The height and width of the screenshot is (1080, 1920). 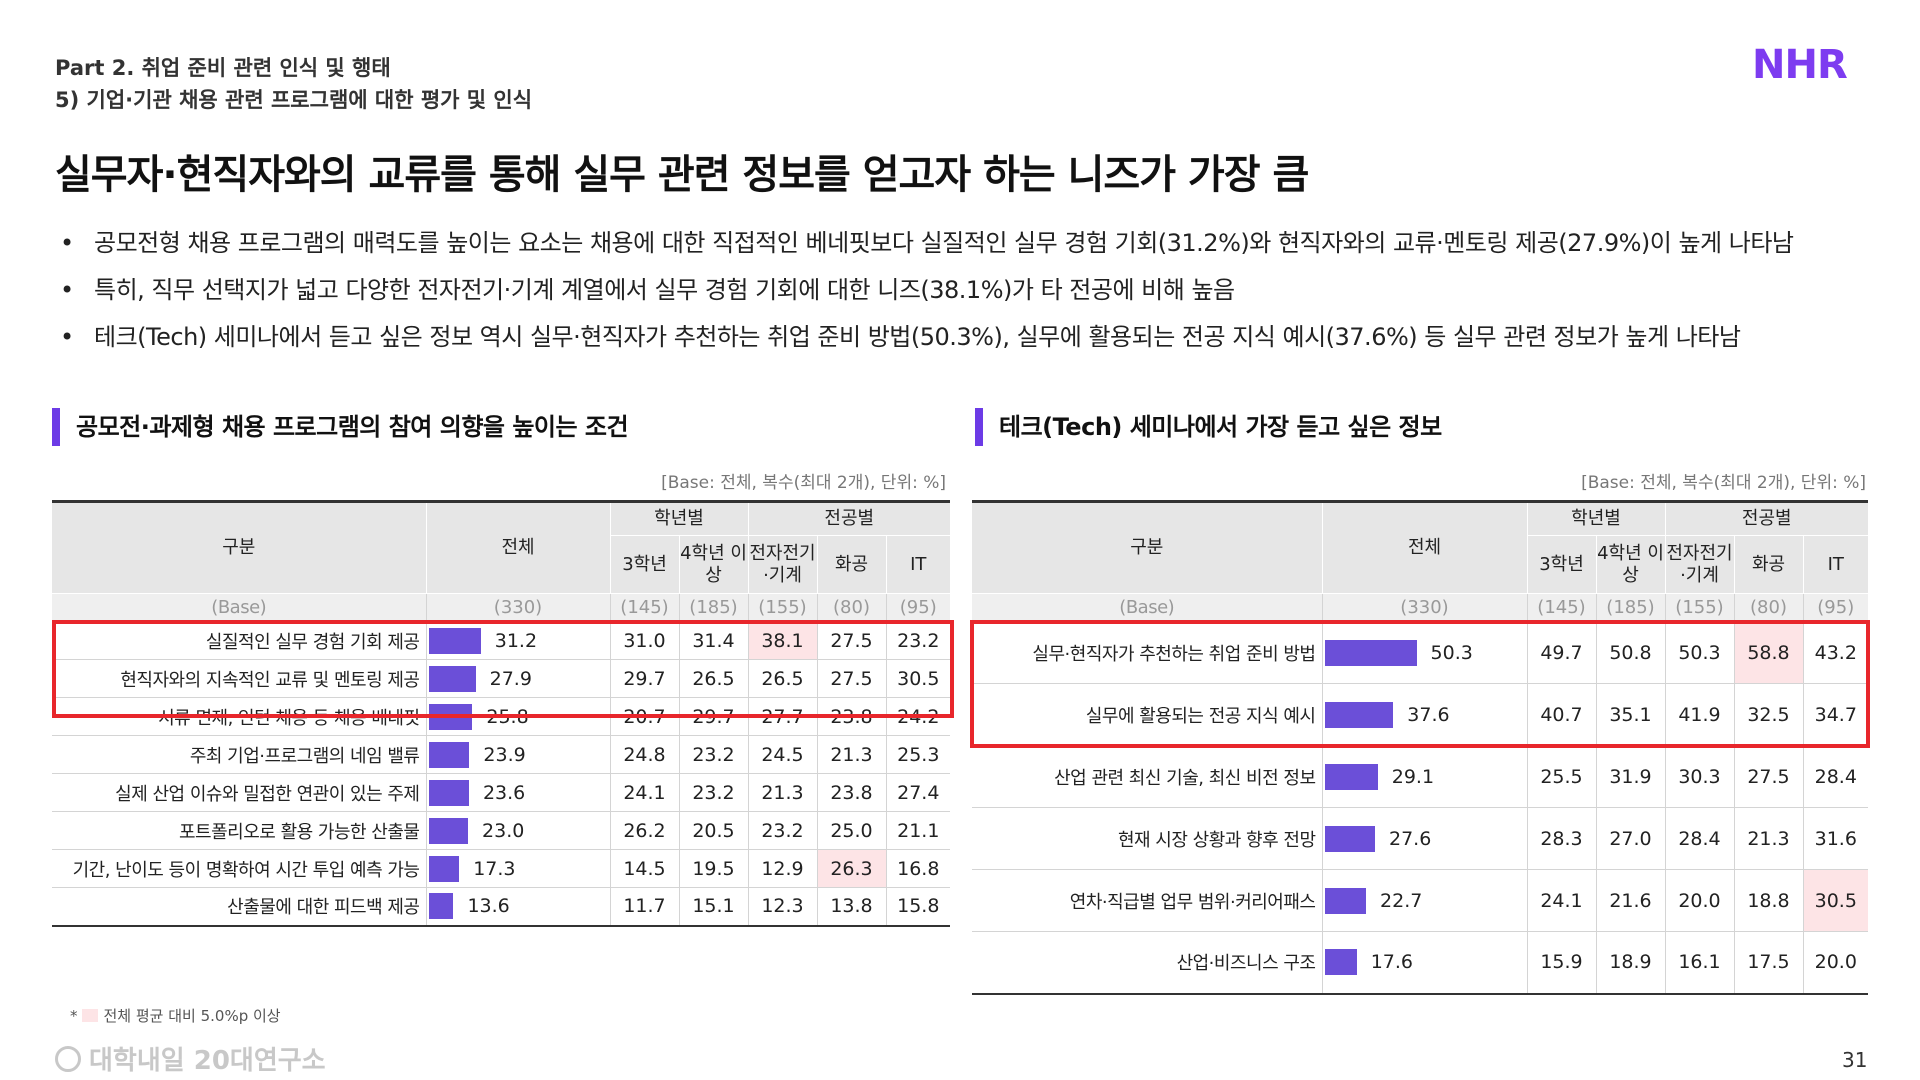 What do you see at coordinates (644, 907) in the screenshot?
I see `row-value: 11.7` at bounding box center [644, 907].